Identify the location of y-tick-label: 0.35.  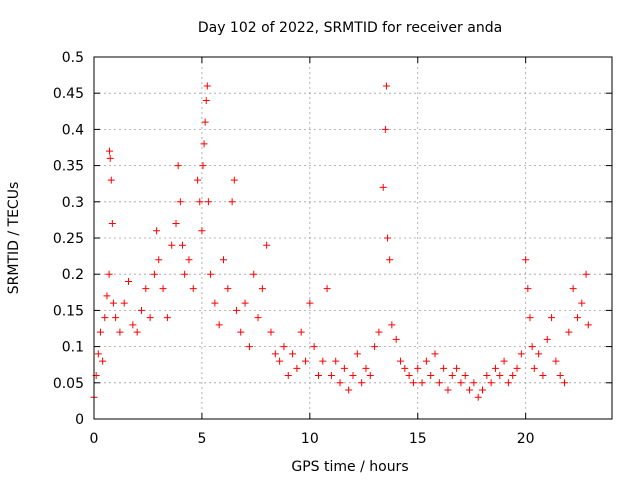
(68, 167).